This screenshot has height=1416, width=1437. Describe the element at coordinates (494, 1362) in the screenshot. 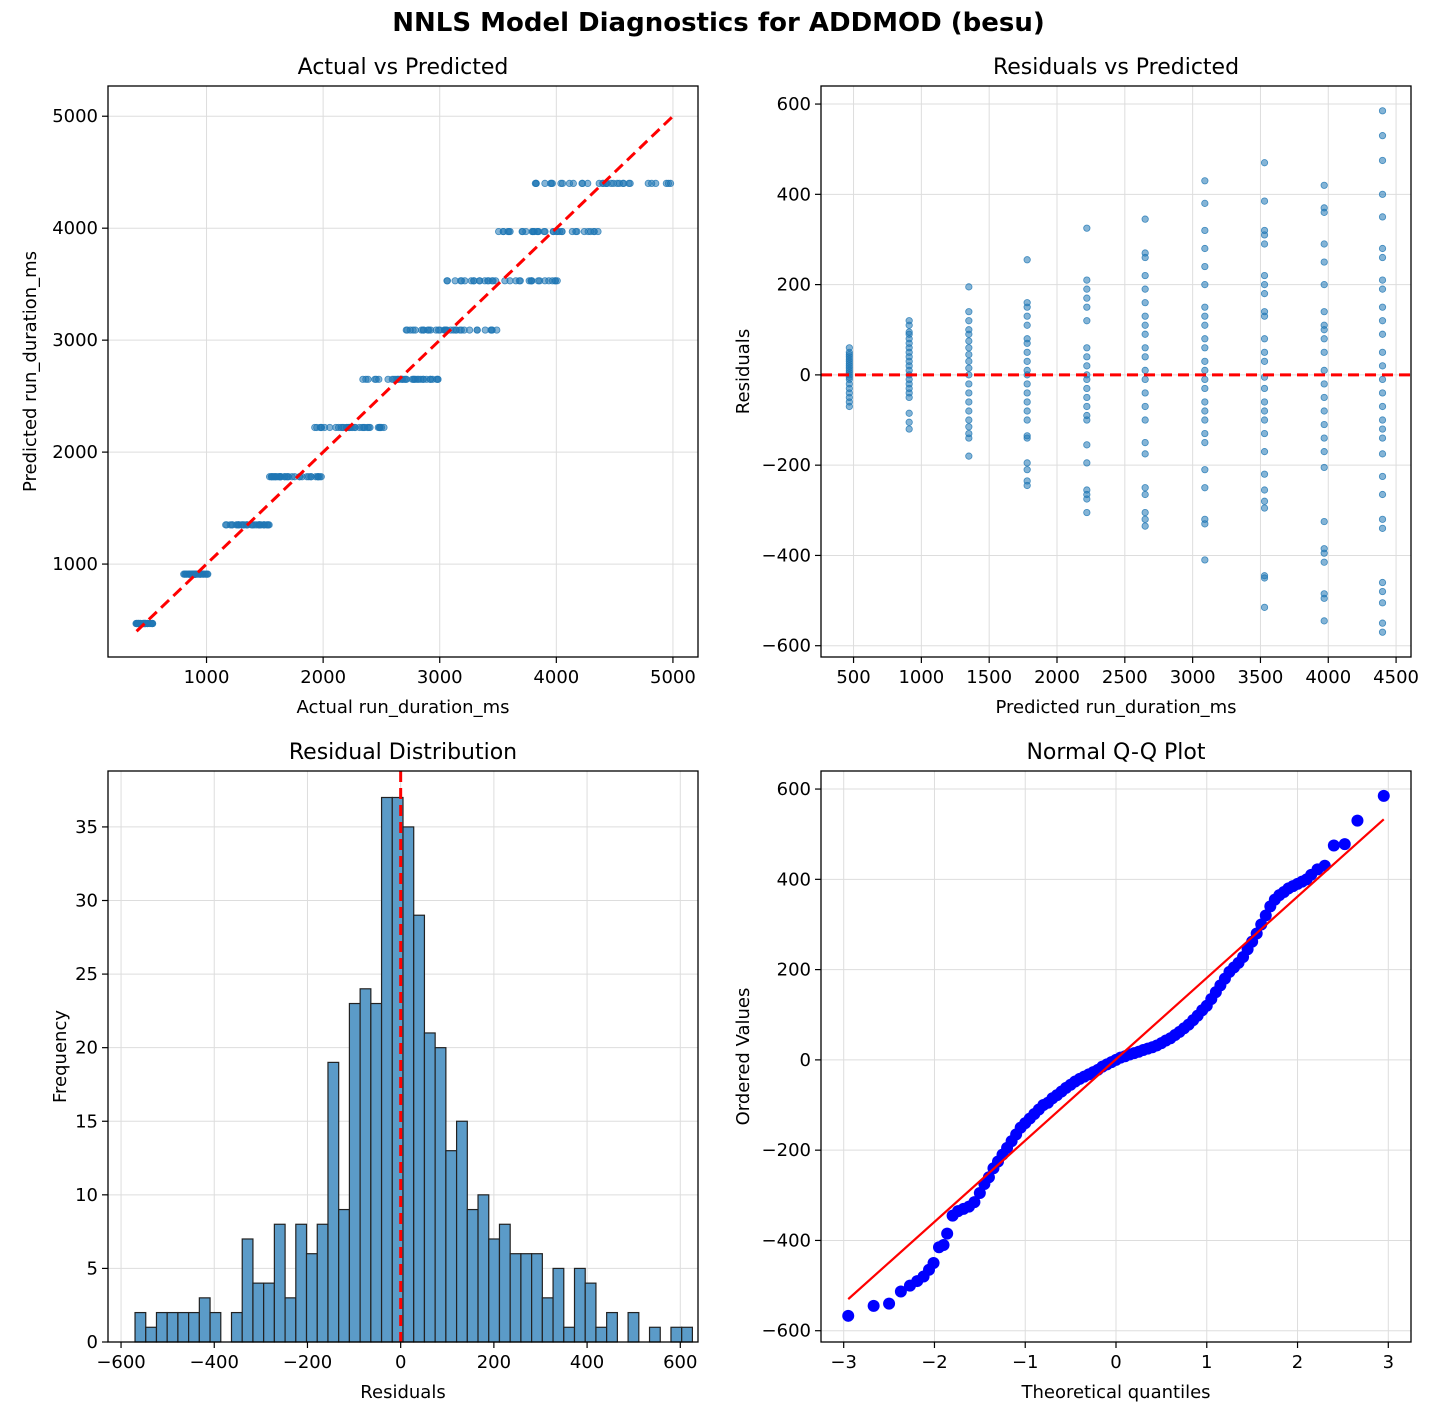

I see `x-tick-label: 200` at that location.